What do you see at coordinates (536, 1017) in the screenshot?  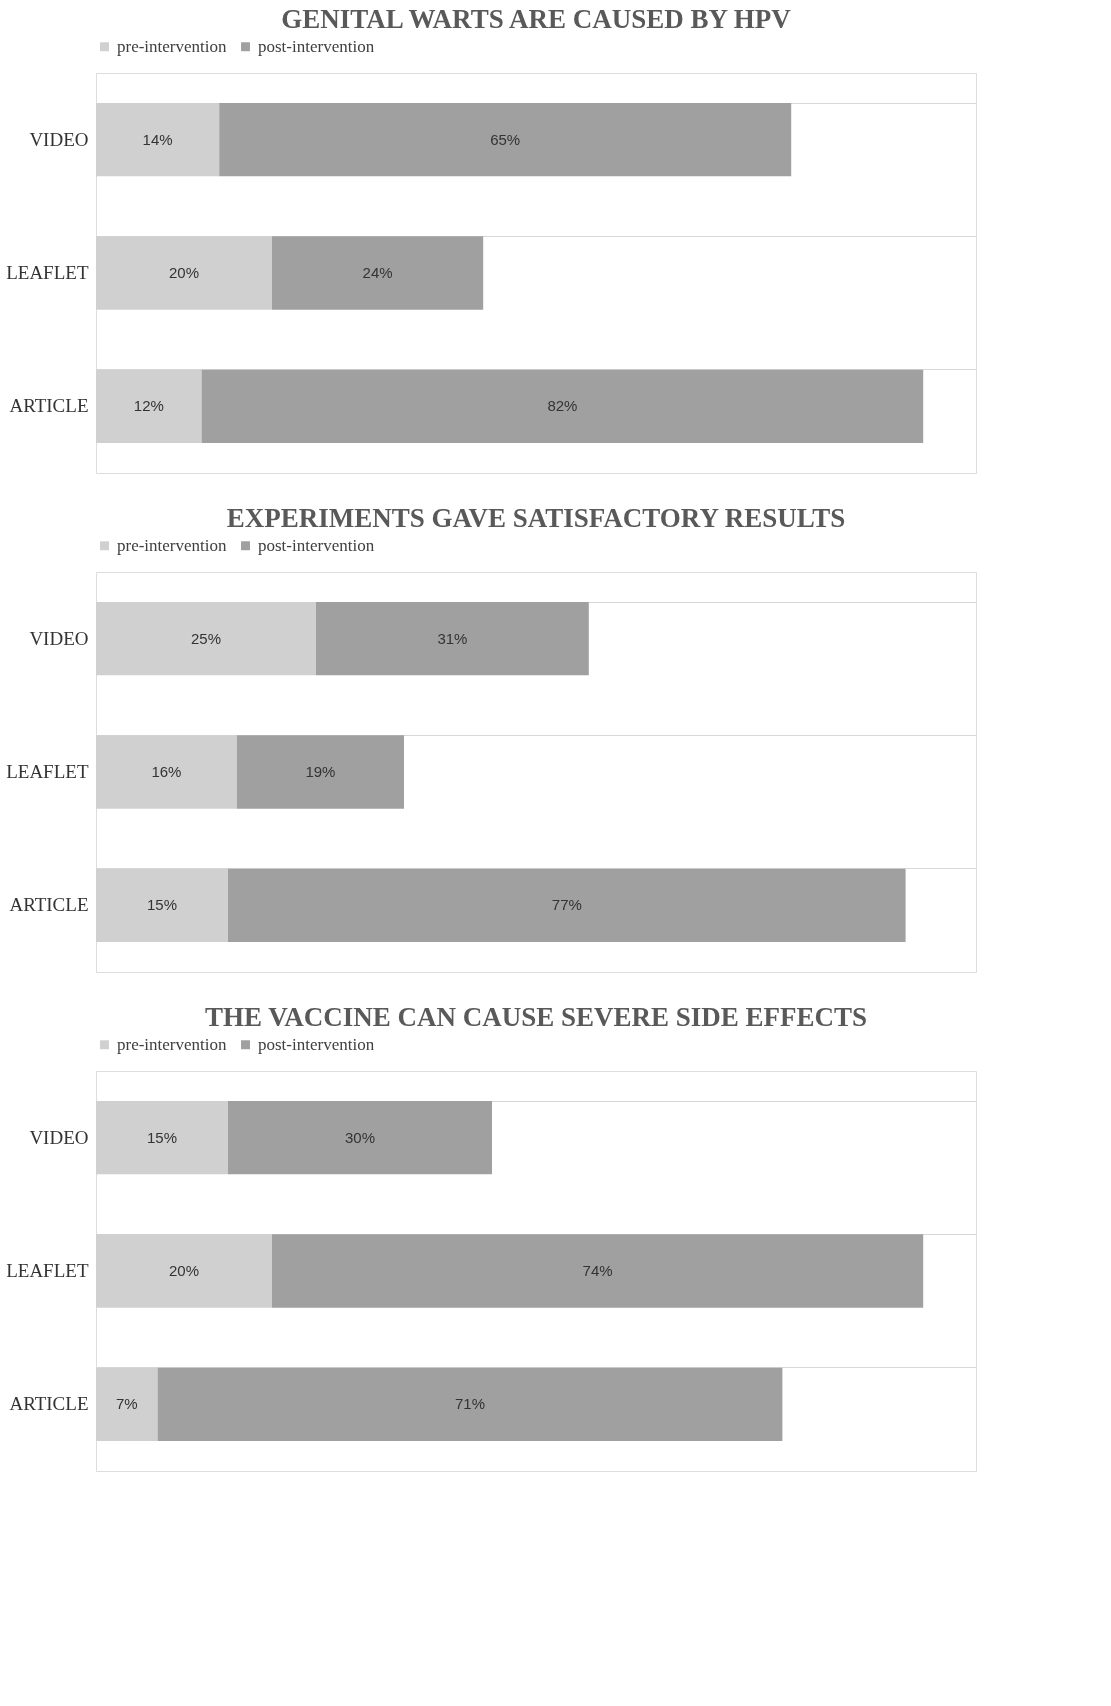 I see `chart-title: THE VACCINE CAN CAUSE SEVERE SIDE EFFECTS` at bounding box center [536, 1017].